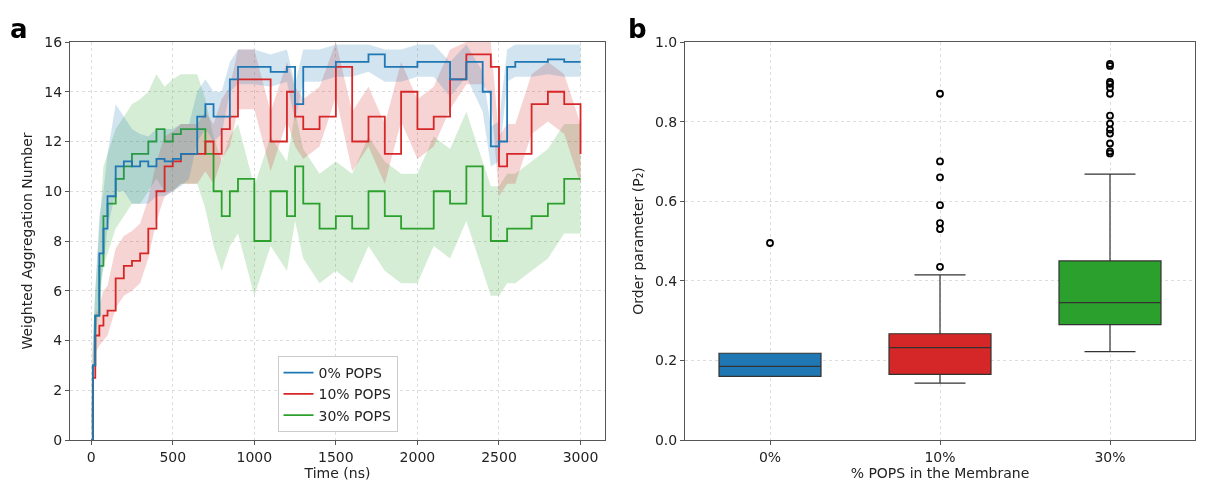  I want to click on y-axis-title: Weighted Aggregation Number, so click(26, 241).